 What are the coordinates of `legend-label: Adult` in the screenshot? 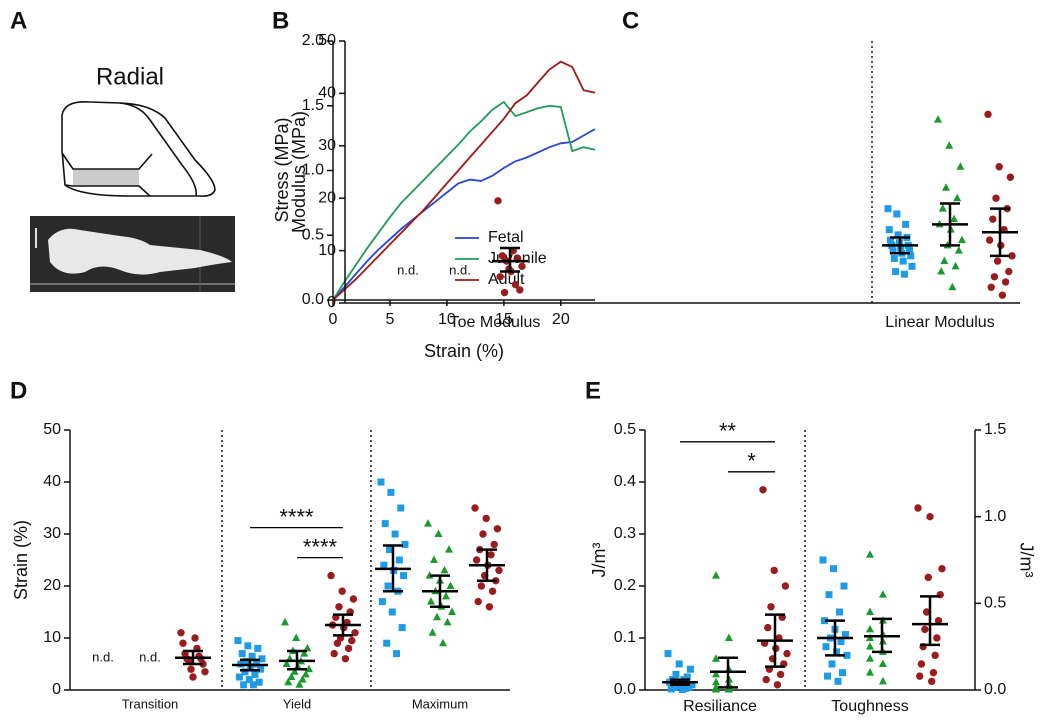 It's located at (506, 279).